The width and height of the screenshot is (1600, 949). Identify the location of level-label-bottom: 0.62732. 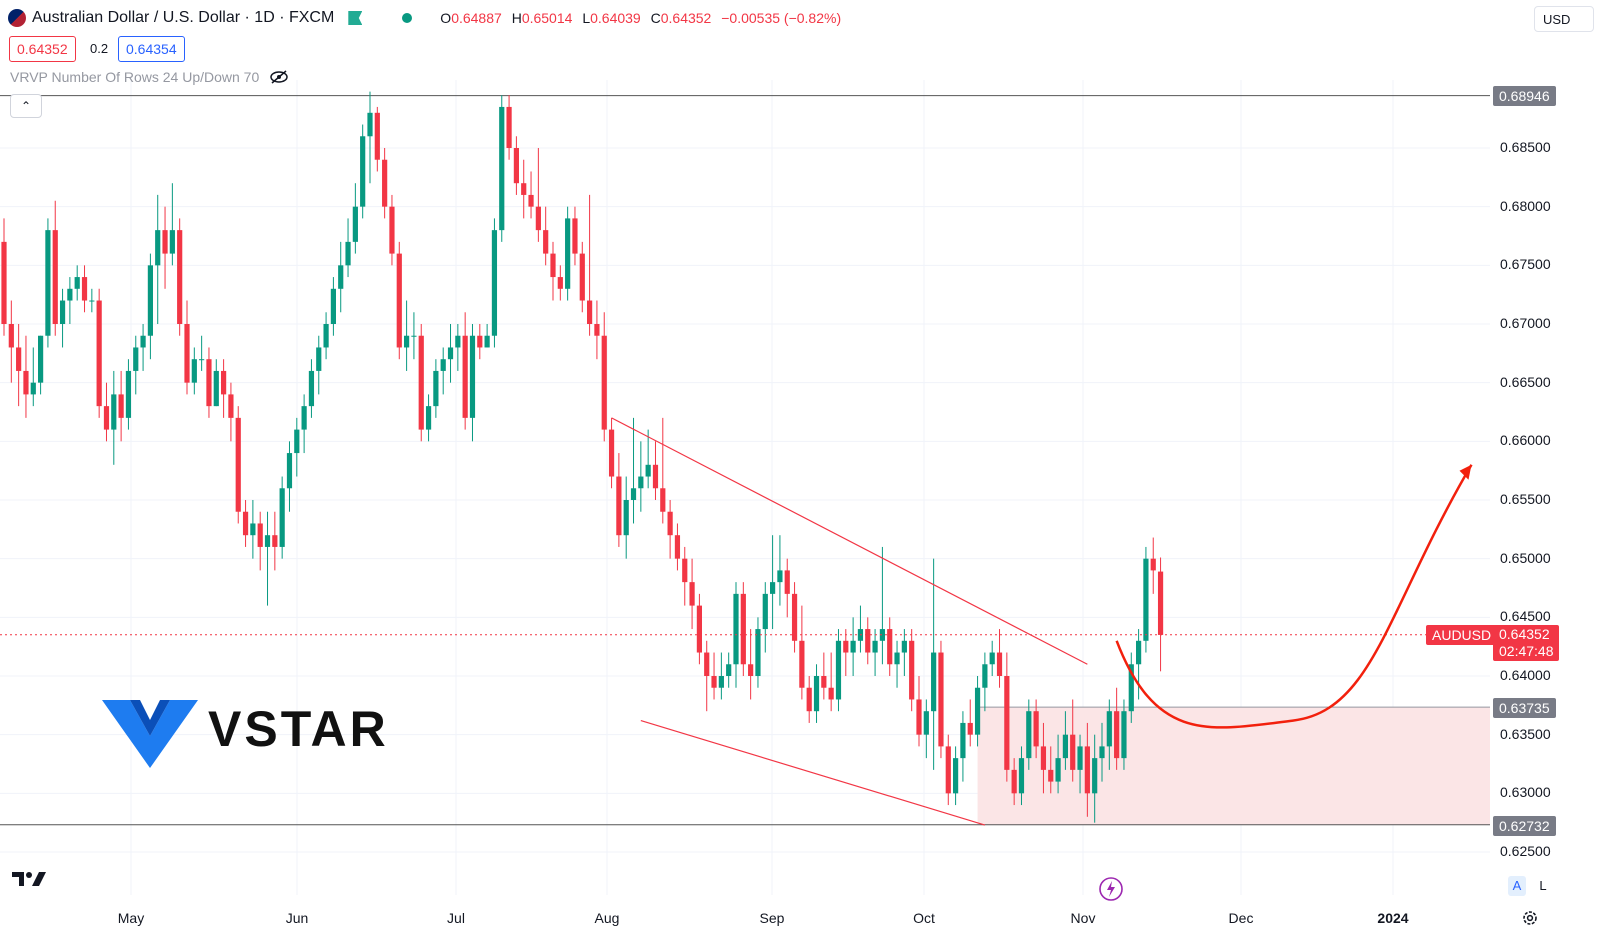
(1524, 826).